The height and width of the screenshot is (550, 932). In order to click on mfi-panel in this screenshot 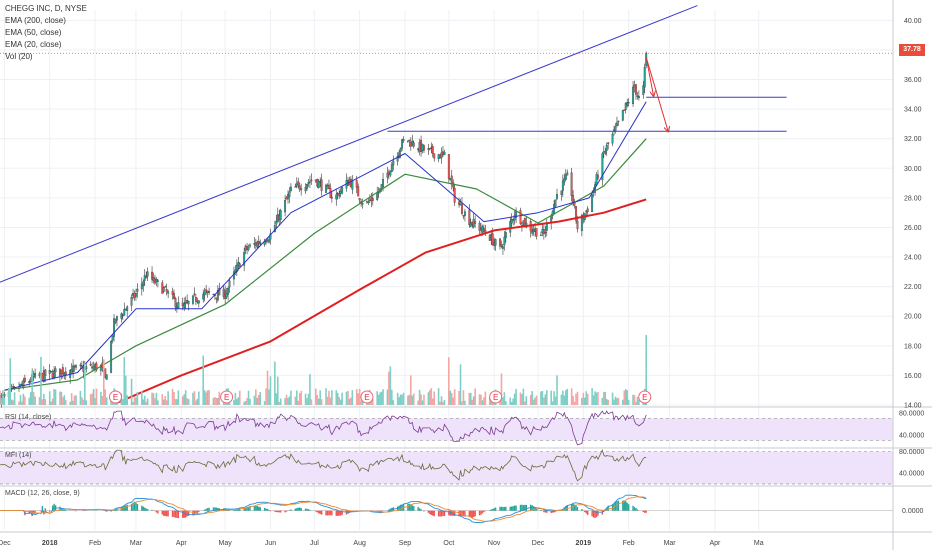, I will do `click(323, 465)`.